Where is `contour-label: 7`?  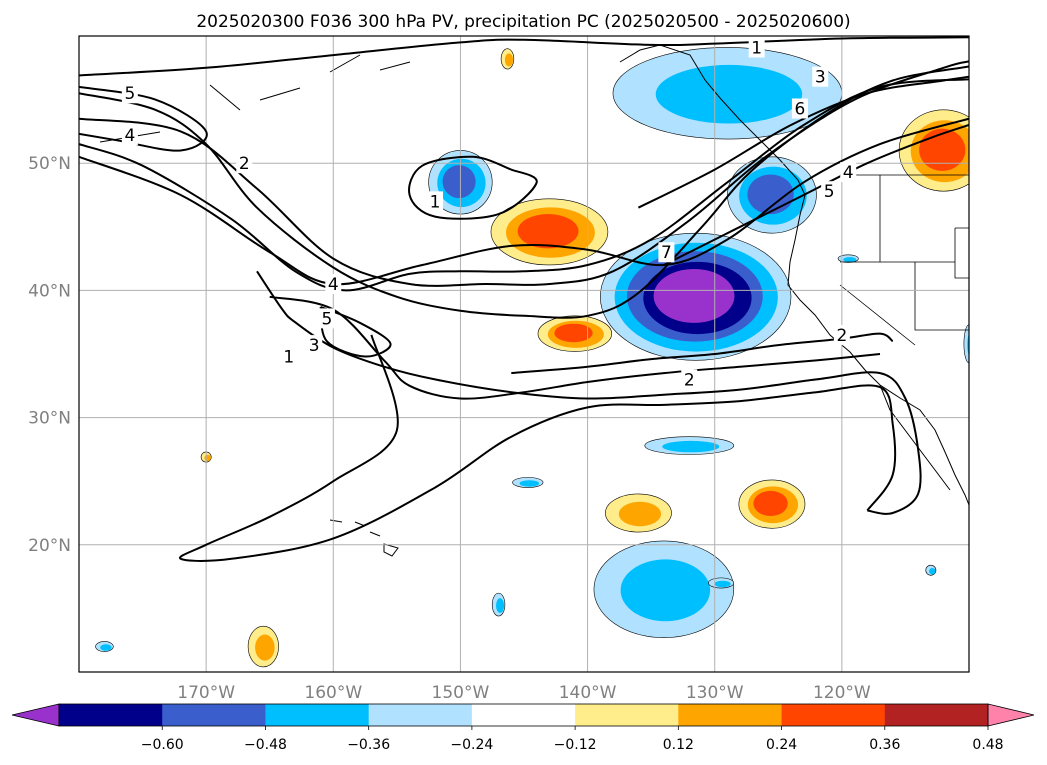
contour-label: 7 is located at coordinates (666, 253).